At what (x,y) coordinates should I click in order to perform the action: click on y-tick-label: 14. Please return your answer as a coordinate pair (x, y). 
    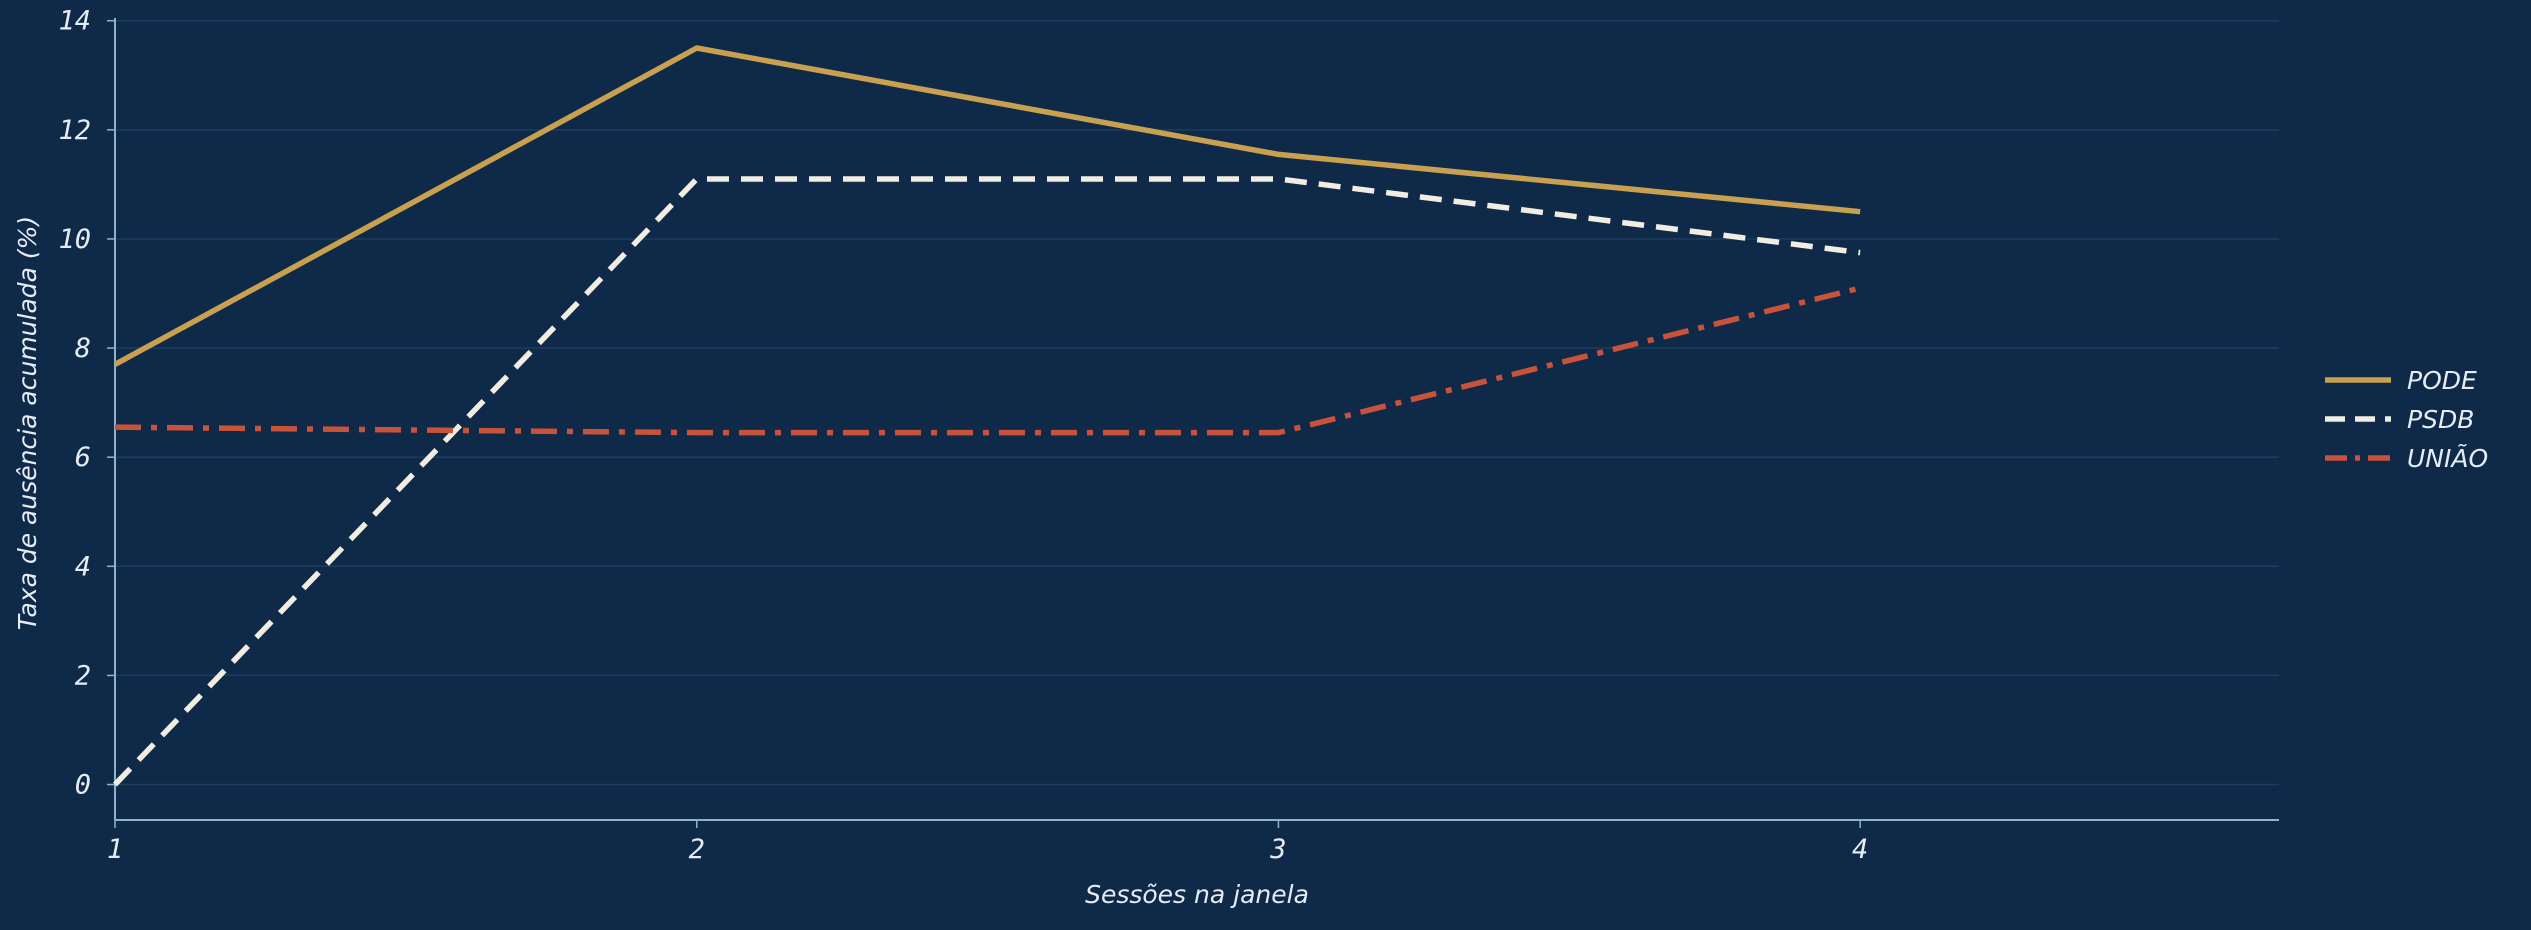
    Looking at the image, I should click on (74, 21).